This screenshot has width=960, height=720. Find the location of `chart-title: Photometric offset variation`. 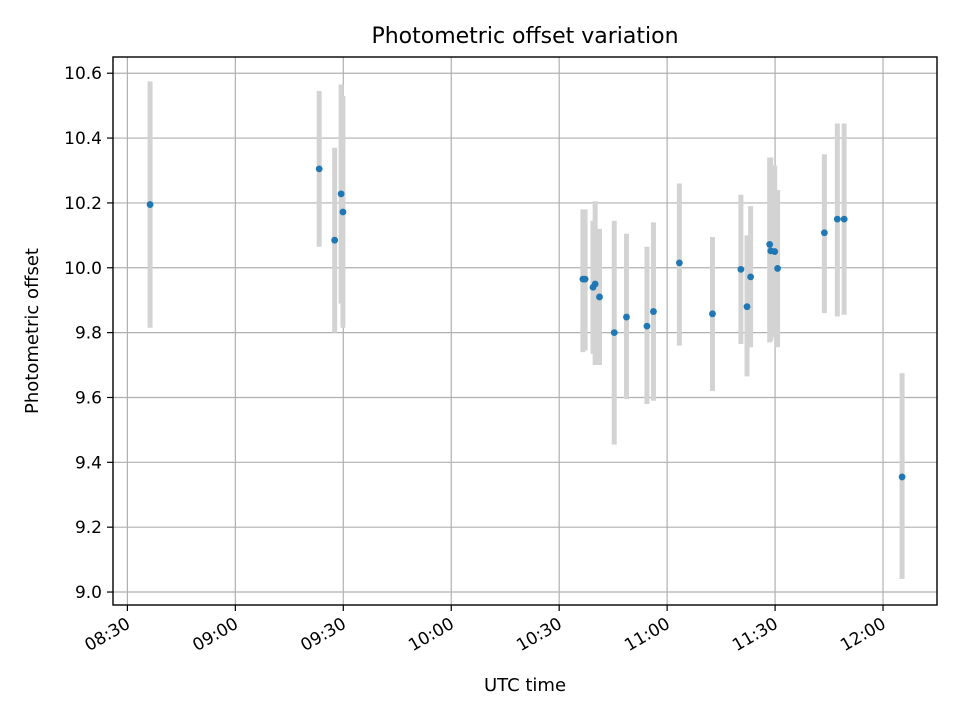

chart-title: Photometric offset variation is located at coordinates (524, 36).